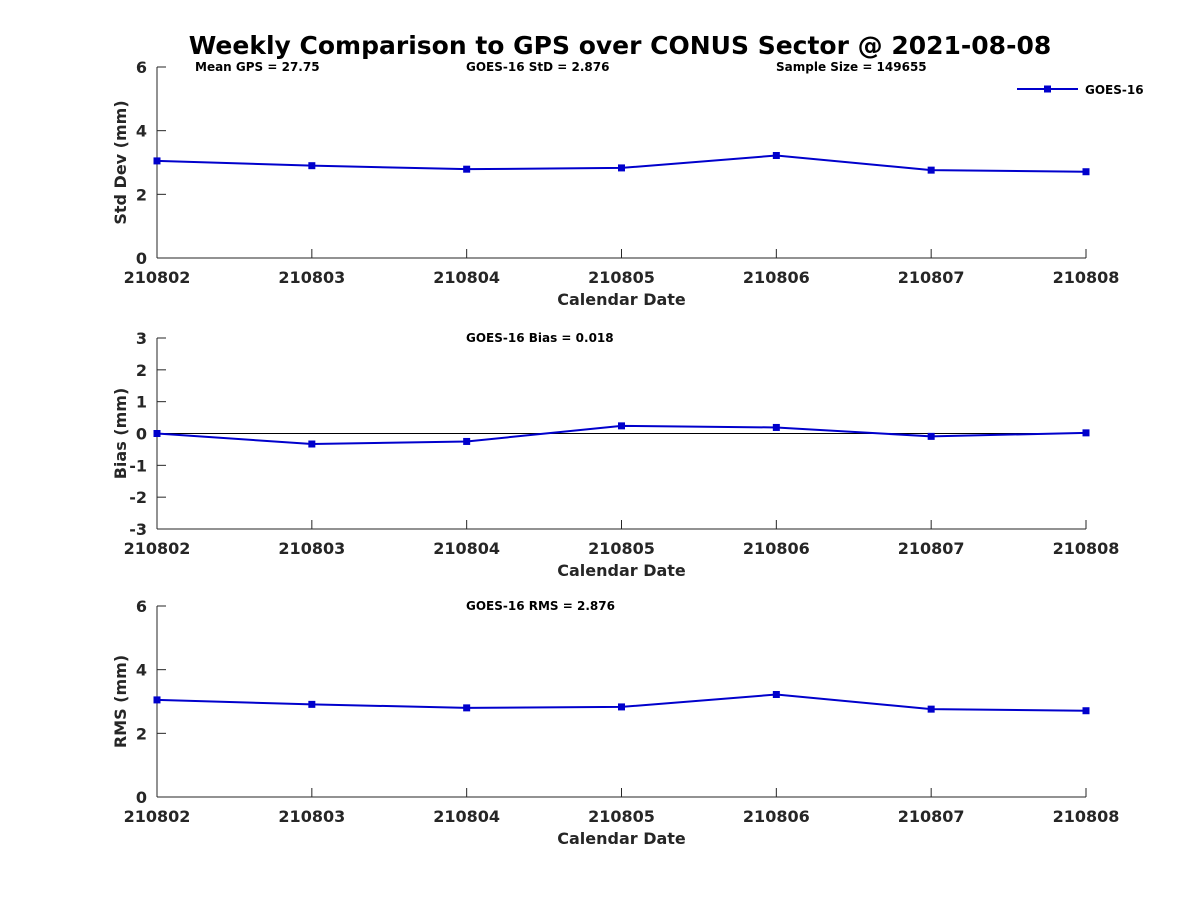 This screenshot has width=1200, height=900. Describe the element at coordinates (540, 606) in the screenshot. I see `annotation: GOES-16 RMS = 2.876` at that location.